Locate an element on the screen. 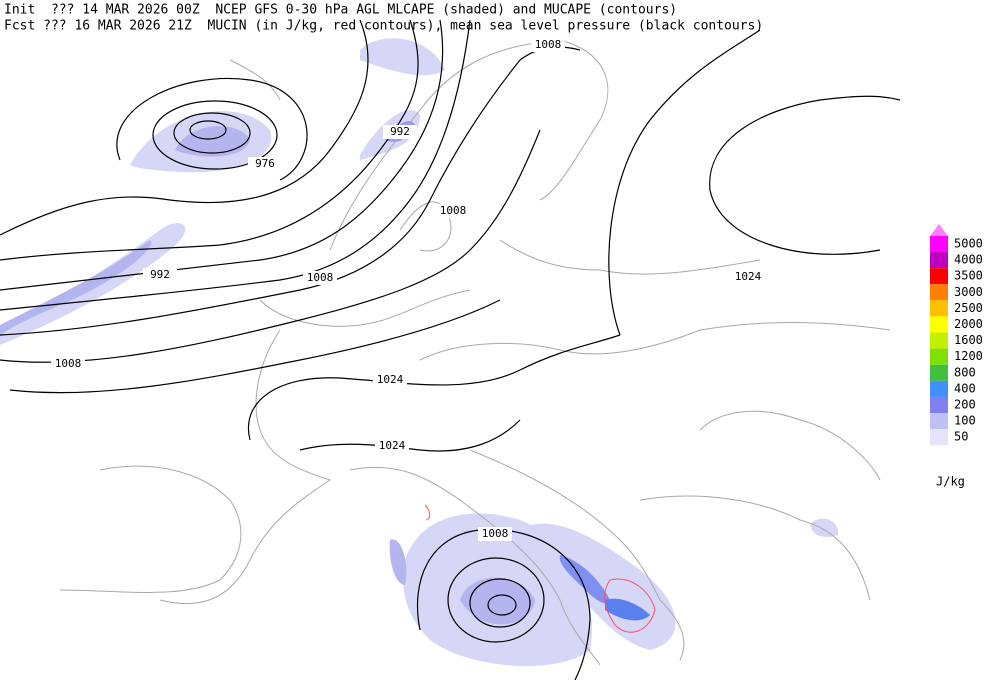  contour-label: 976 is located at coordinates (265, 163).